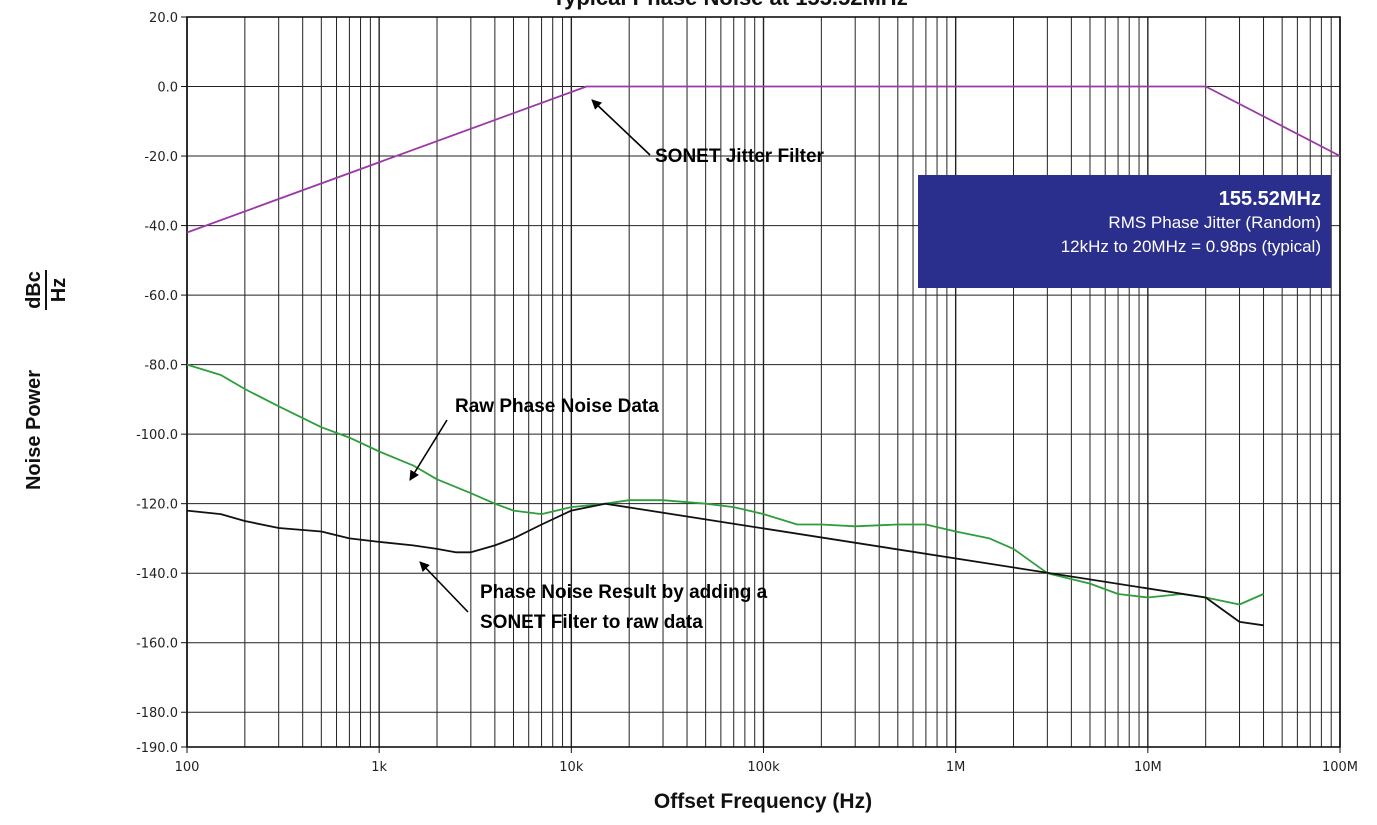 This screenshot has height=825, width=1377. I want to click on annotation-raw-data: Raw Phase Noise Data, so click(534, 438).